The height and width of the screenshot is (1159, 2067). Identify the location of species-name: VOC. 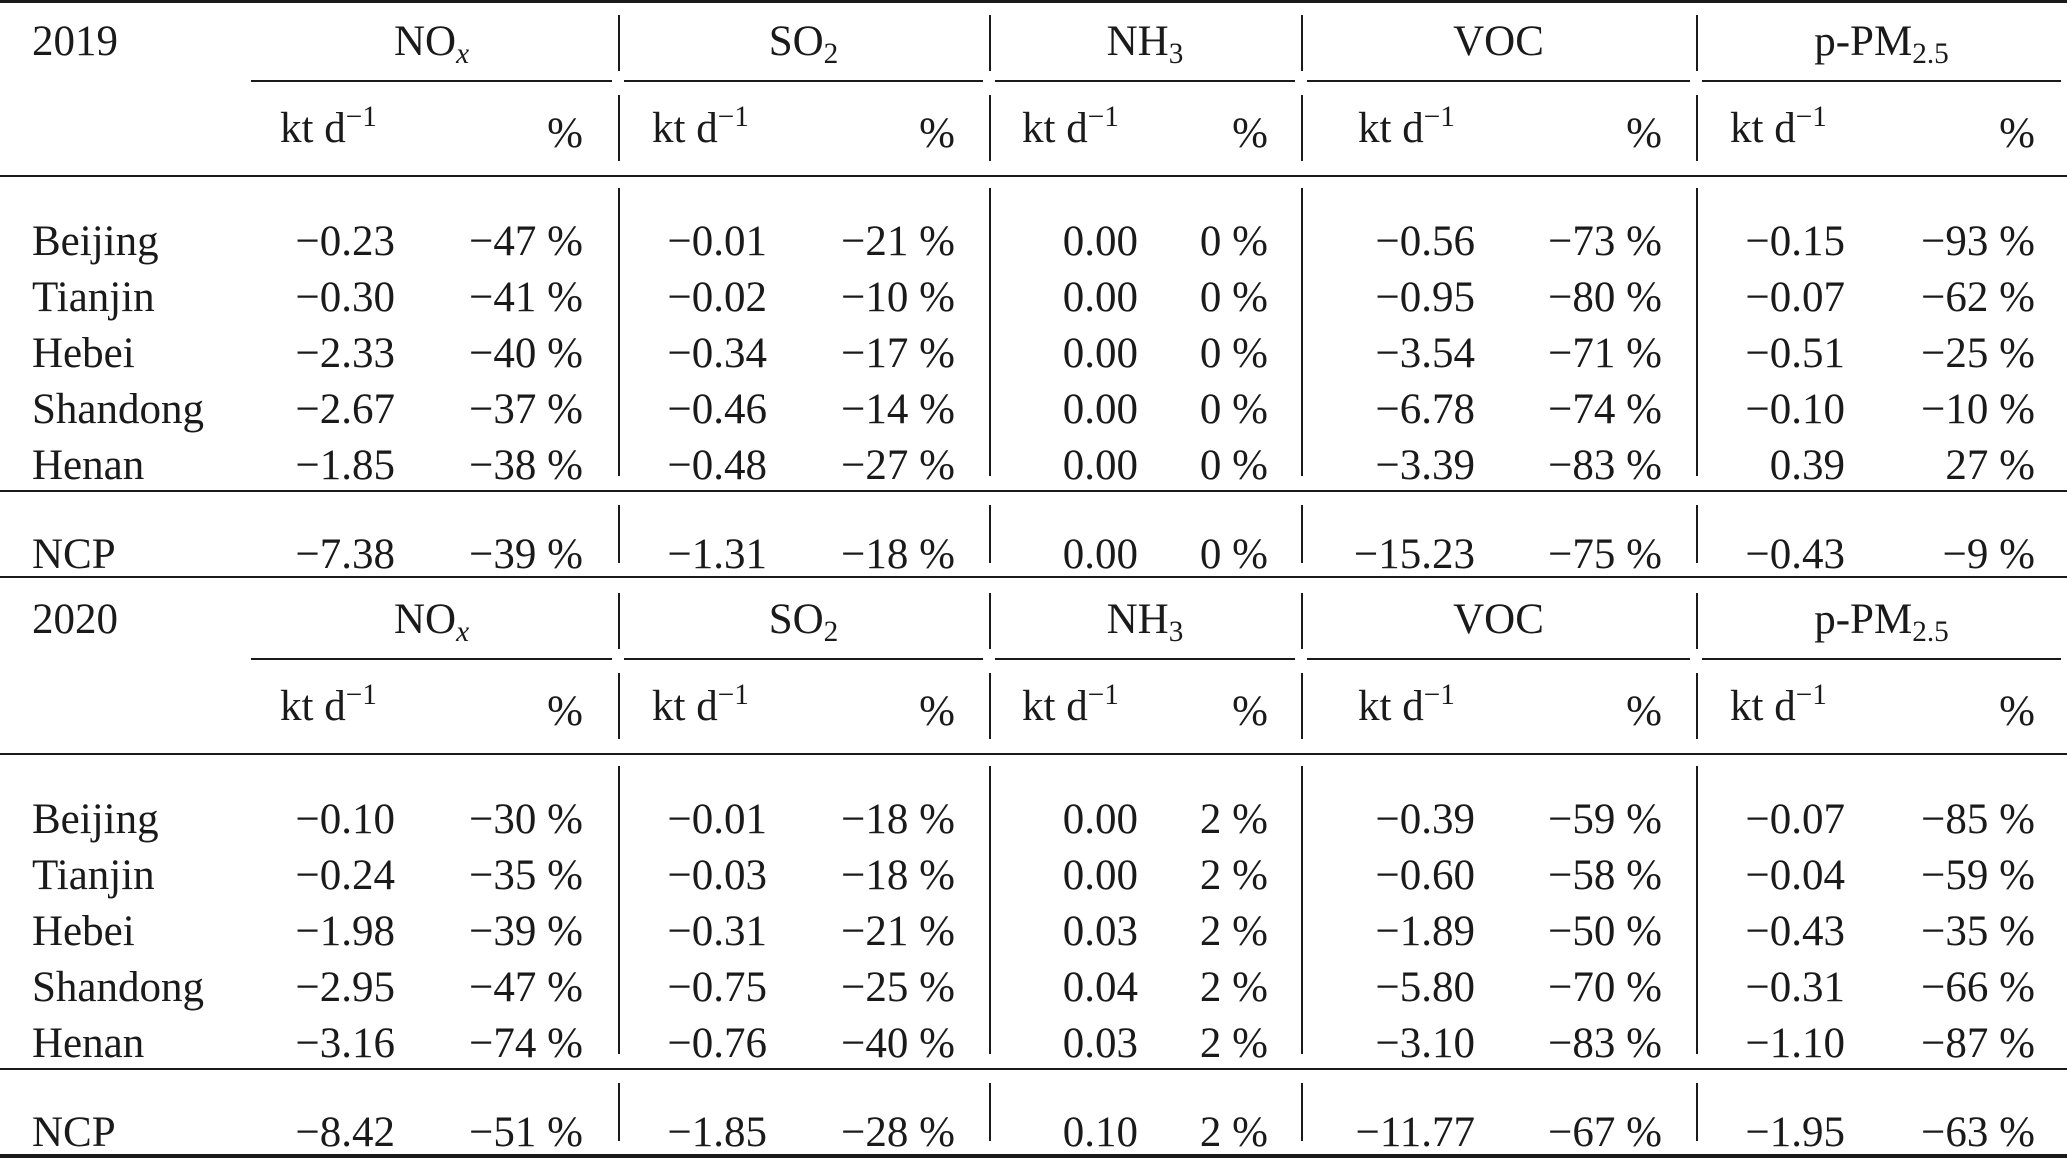
(1498, 619).